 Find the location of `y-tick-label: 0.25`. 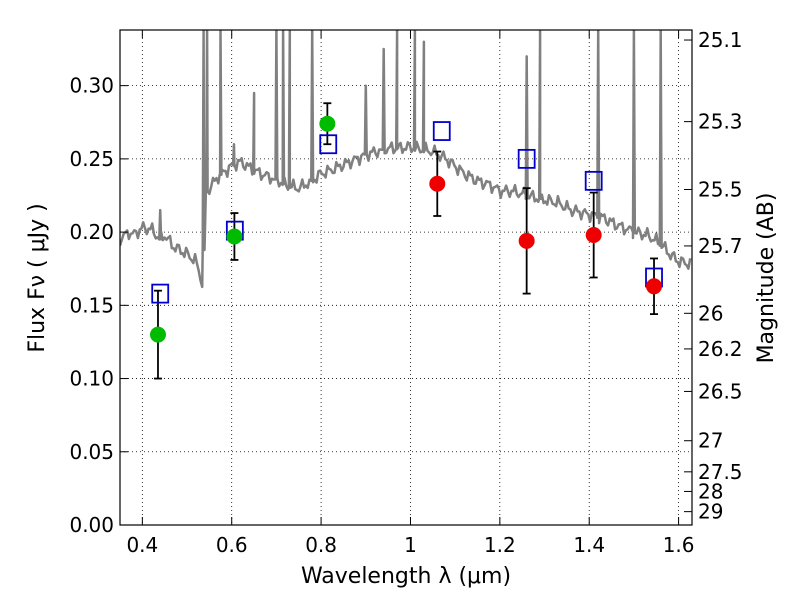

y-tick-label: 0.25 is located at coordinates (91, 159).